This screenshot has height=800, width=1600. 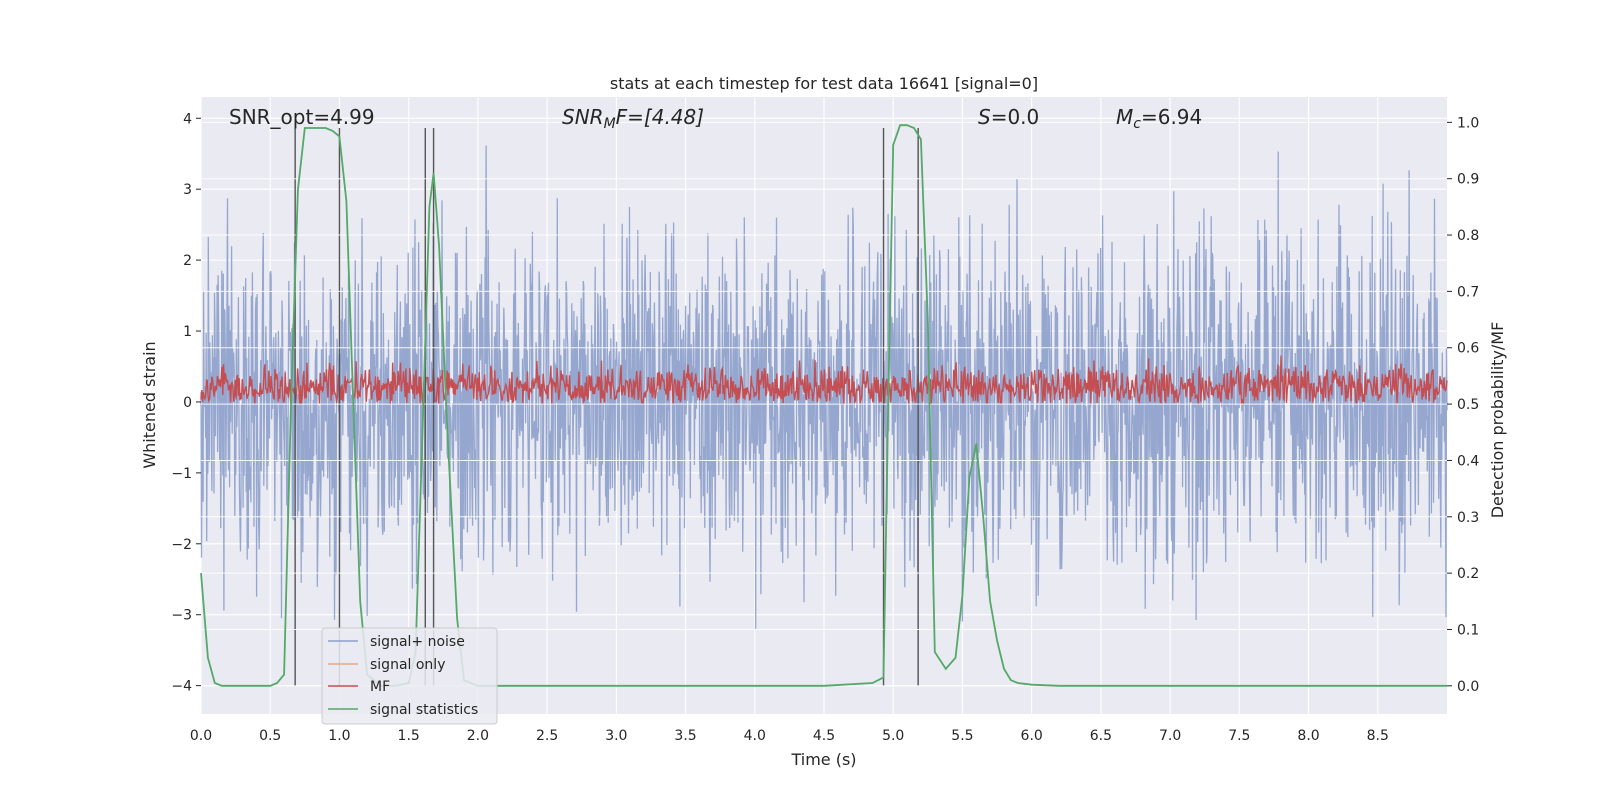 I want to click on y-tick-label-right: 0.0, so click(x=1468, y=687).